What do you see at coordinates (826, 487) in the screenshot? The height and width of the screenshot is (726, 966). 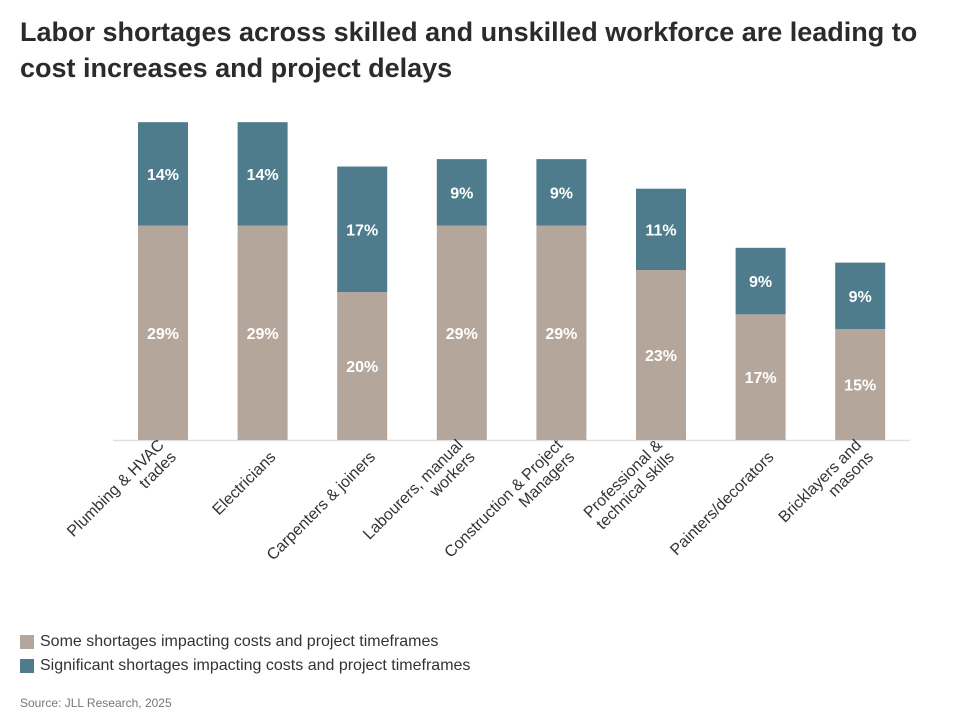 I see `x-tick-label: Bricklayers andmasons` at bounding box center [826, 487].